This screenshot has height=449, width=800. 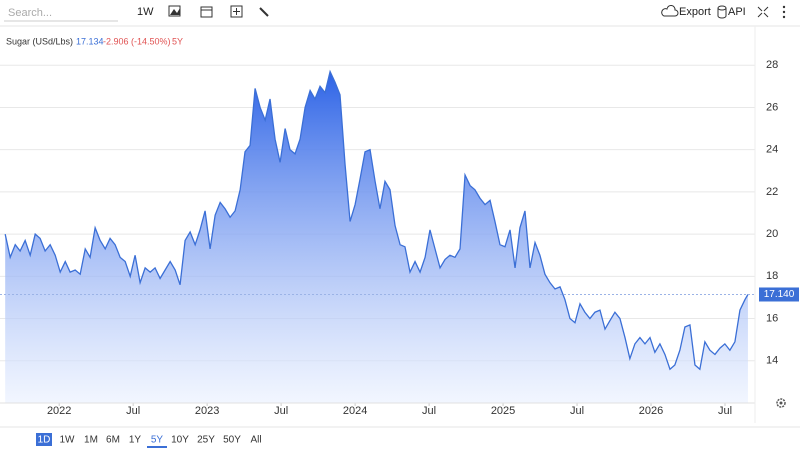 I want to click on settings-icon, so click(x=781, y=403).